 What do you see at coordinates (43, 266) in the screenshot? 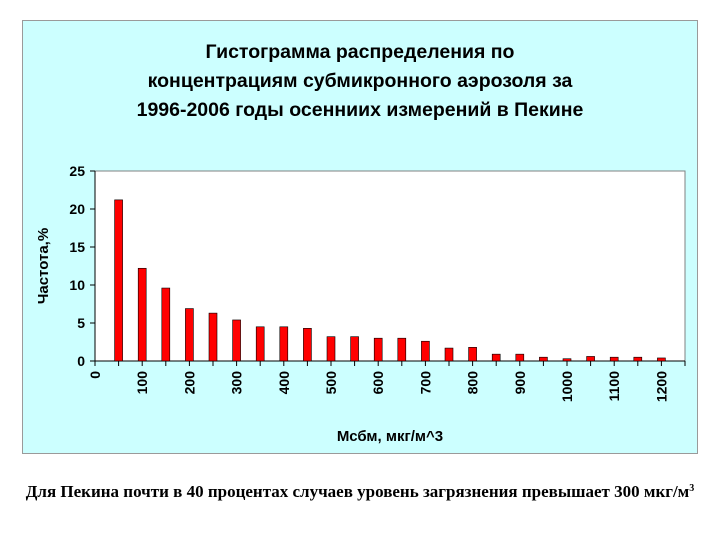
I see `y-axis-label: Частота,%` at bounding box center [43, 266].